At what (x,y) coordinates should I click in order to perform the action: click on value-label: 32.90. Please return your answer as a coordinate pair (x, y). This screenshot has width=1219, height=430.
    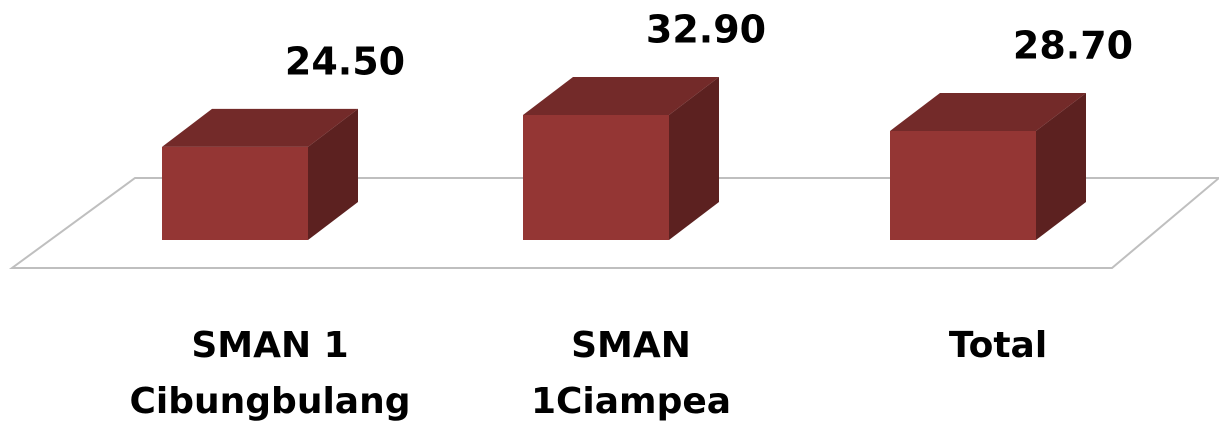
    Looking at the image, I should click on (706, 29).